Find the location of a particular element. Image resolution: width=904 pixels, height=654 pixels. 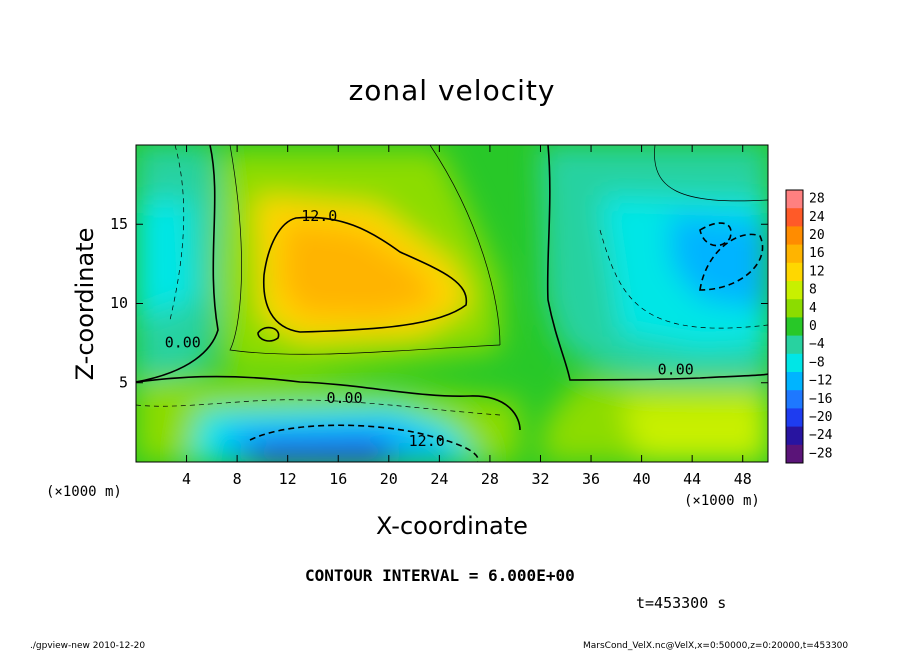

chart-title: zonal velocity is located at coordinates (452, 90).